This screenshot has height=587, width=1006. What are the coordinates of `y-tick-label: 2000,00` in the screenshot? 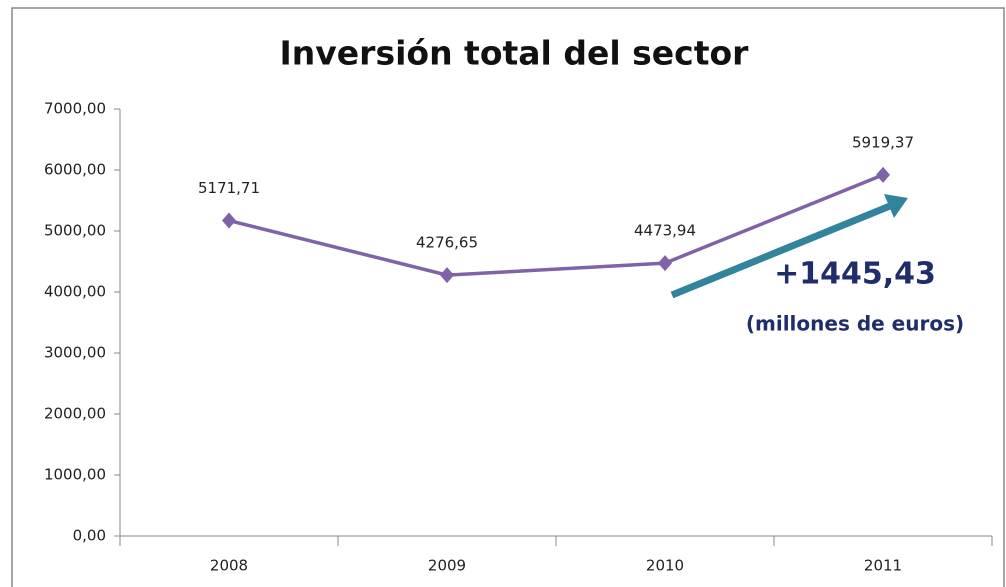 It's located at (75, 414).